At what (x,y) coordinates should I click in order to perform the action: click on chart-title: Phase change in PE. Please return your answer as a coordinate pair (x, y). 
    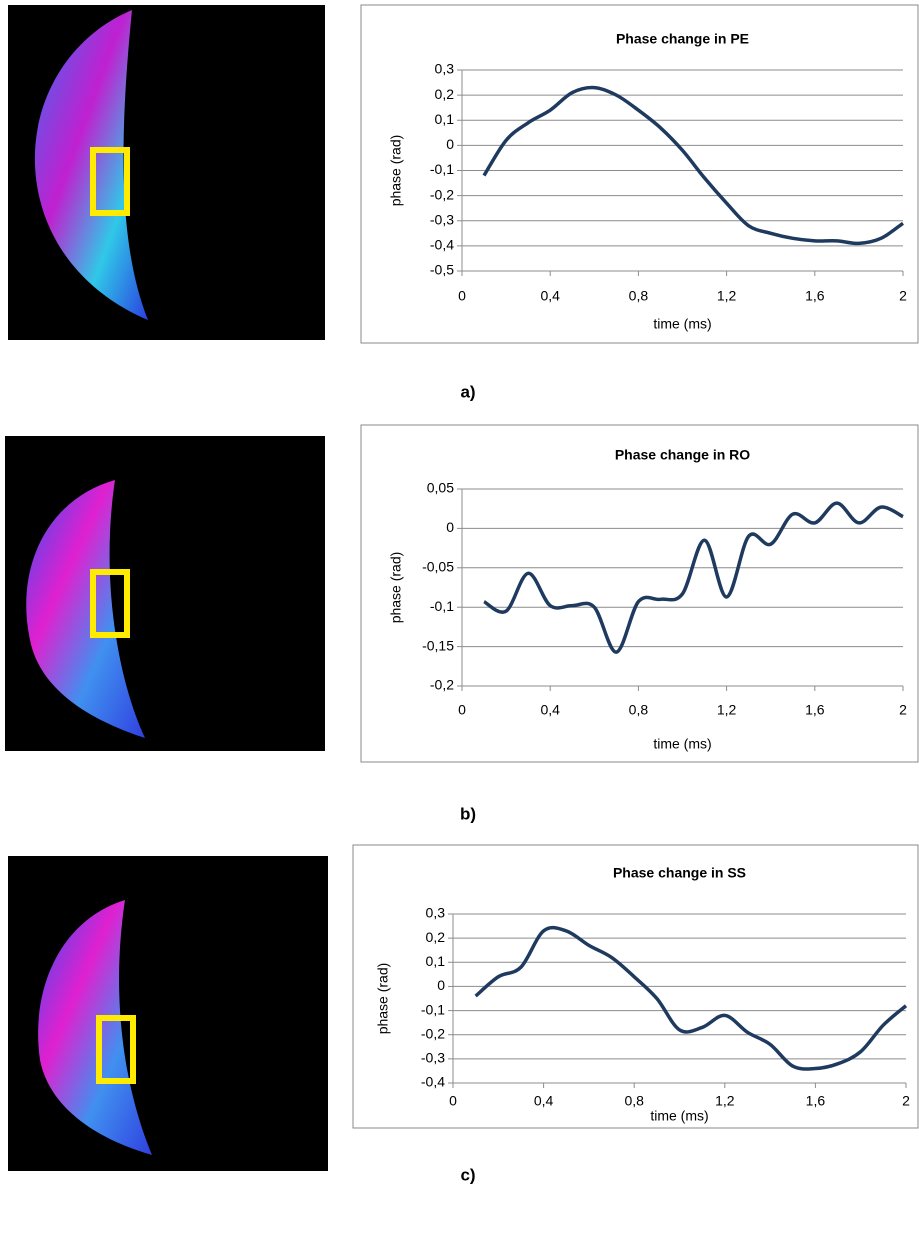
    Looking at the image, I should click on (682, 39).